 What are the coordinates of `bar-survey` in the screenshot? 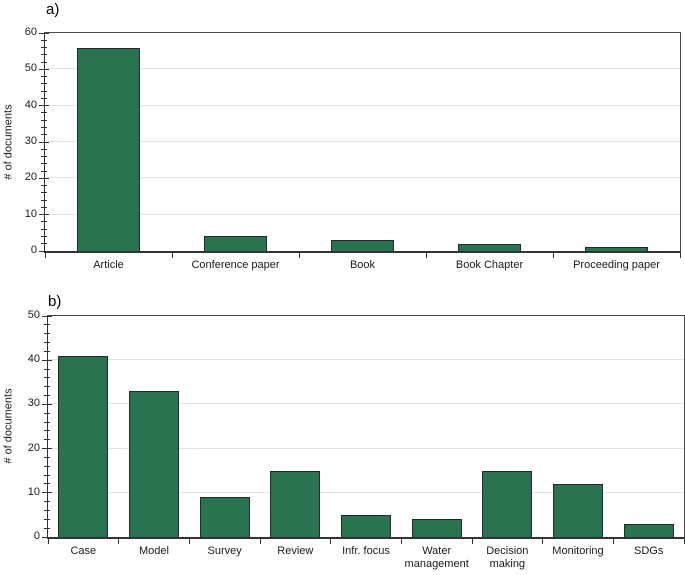 It's located at (224, 517).